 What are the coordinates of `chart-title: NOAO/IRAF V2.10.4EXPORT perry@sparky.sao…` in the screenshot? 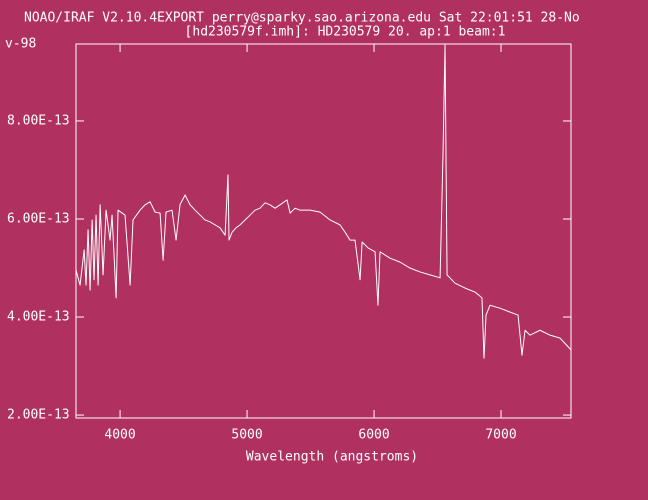 It's located at (302, 18).